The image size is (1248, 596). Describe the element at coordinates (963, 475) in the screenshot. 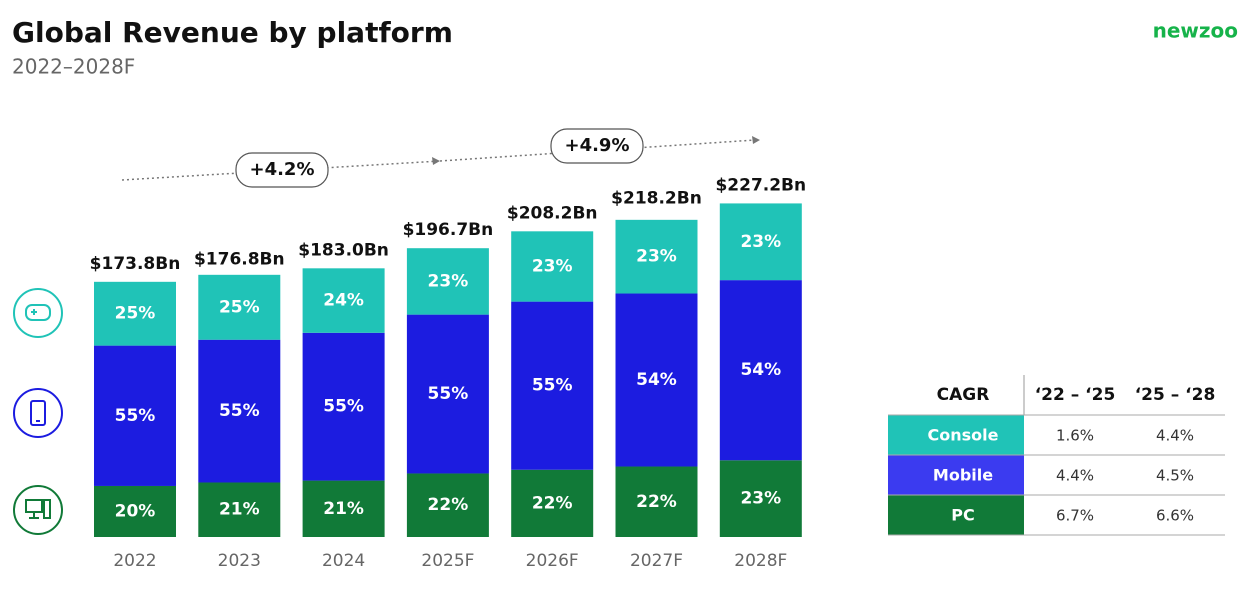

I see `row-label: Mobile` at that location.